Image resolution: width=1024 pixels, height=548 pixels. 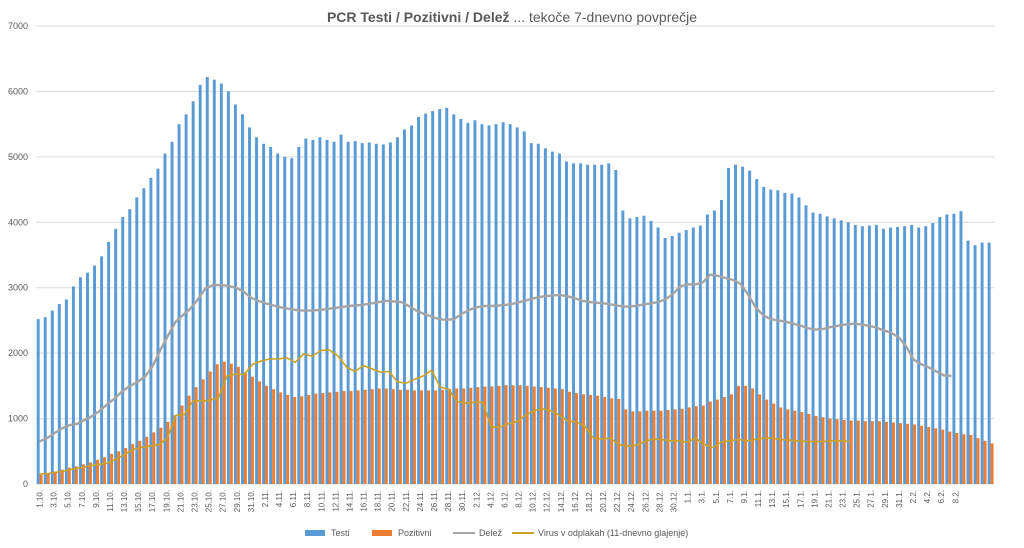 I want to click on x-tick-label: 12.11., so click(x=335, y=501).